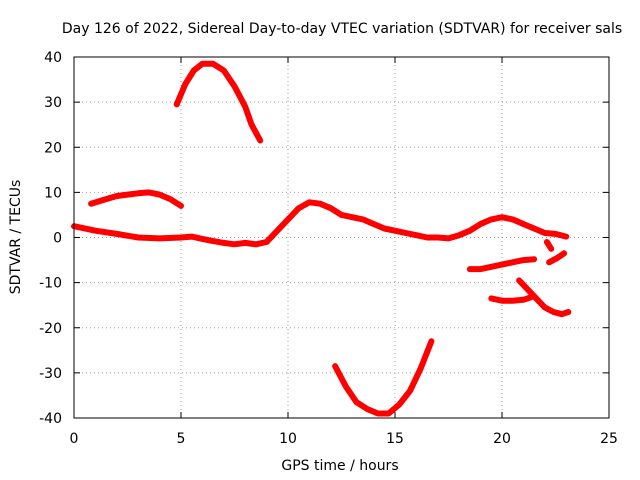 The width and height of the screenshot is (640, 480). Describe the element at coordinates (181, 439) in the screenshot. I see `x-tick-label: 5` at that location.